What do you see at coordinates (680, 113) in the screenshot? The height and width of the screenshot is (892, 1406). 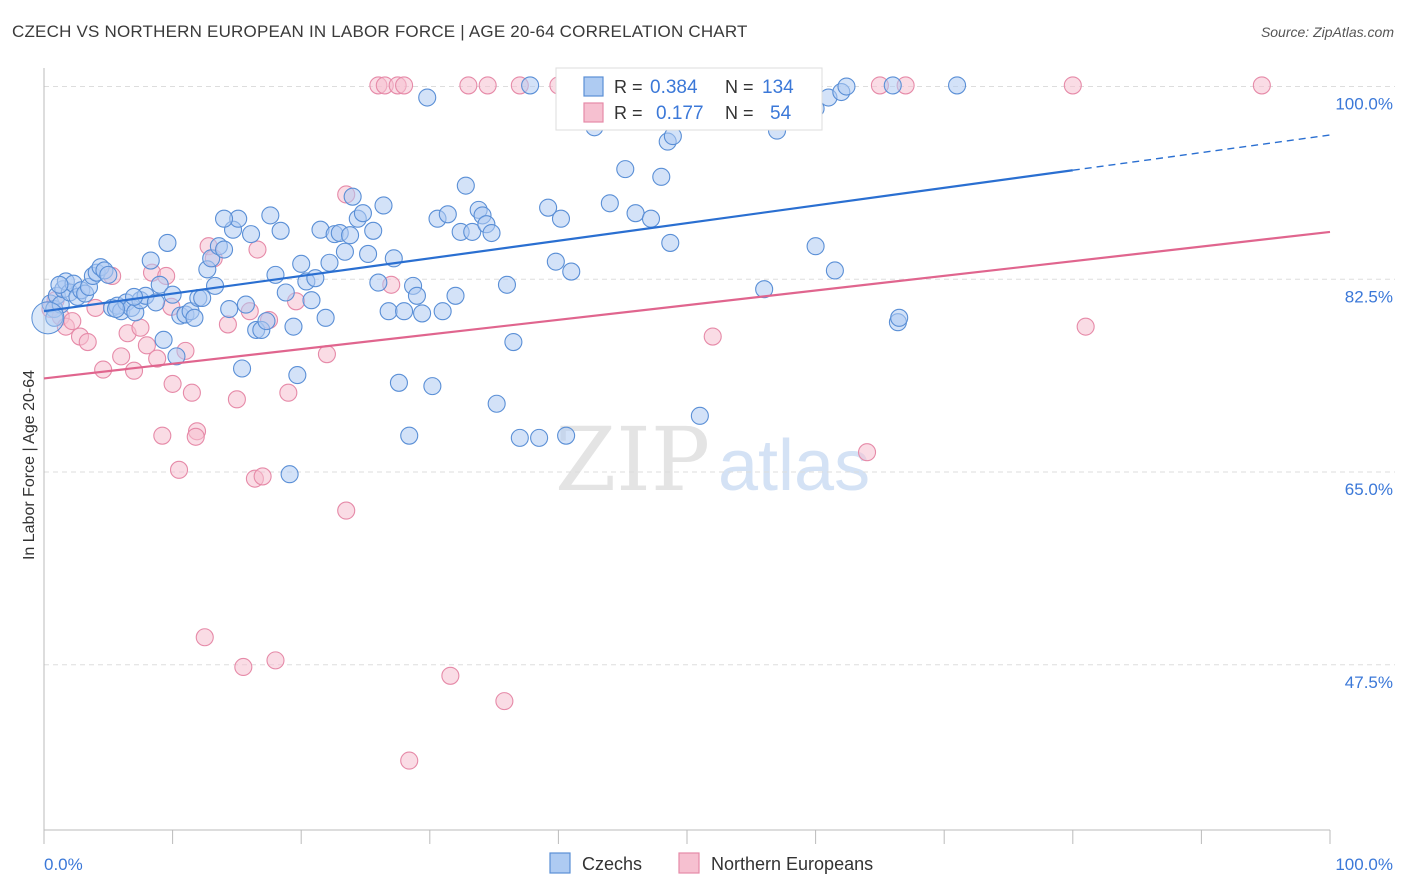 I see `legend-r-value: 0.177` at bounding box center [680, 113].